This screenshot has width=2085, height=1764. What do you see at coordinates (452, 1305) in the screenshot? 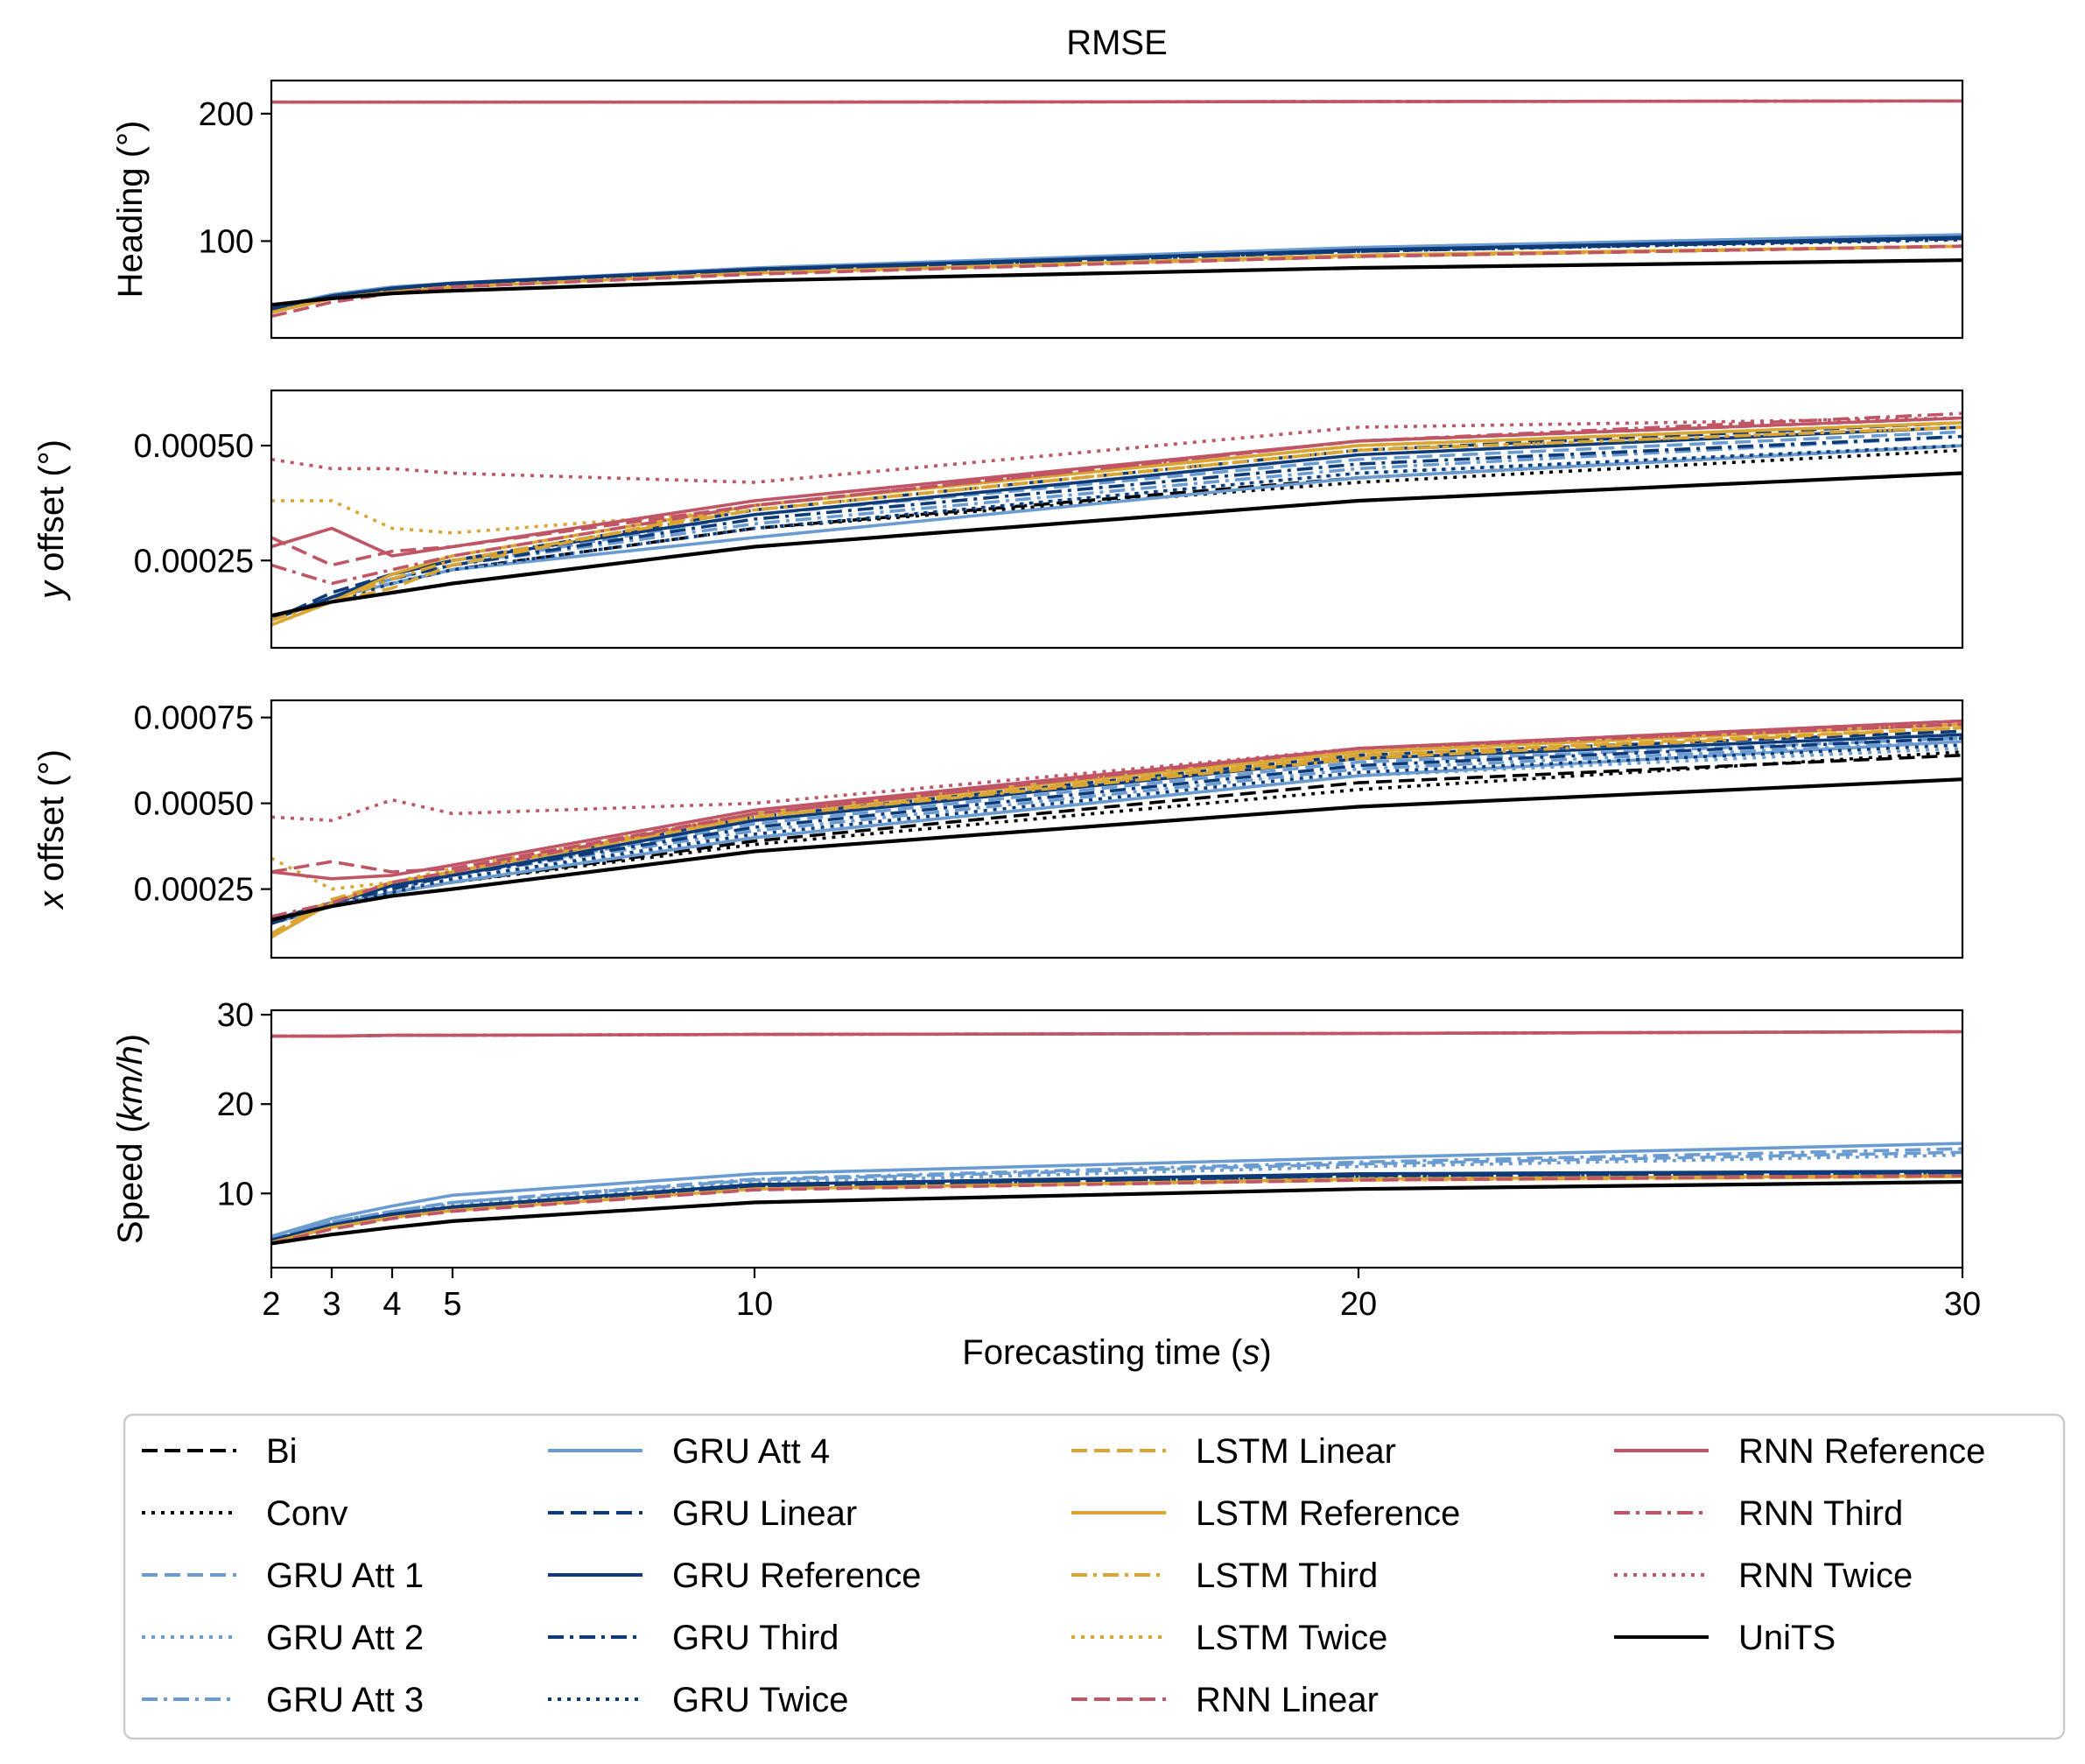
I see `x-tick-label: 5` at bounding box center [452, 1305].